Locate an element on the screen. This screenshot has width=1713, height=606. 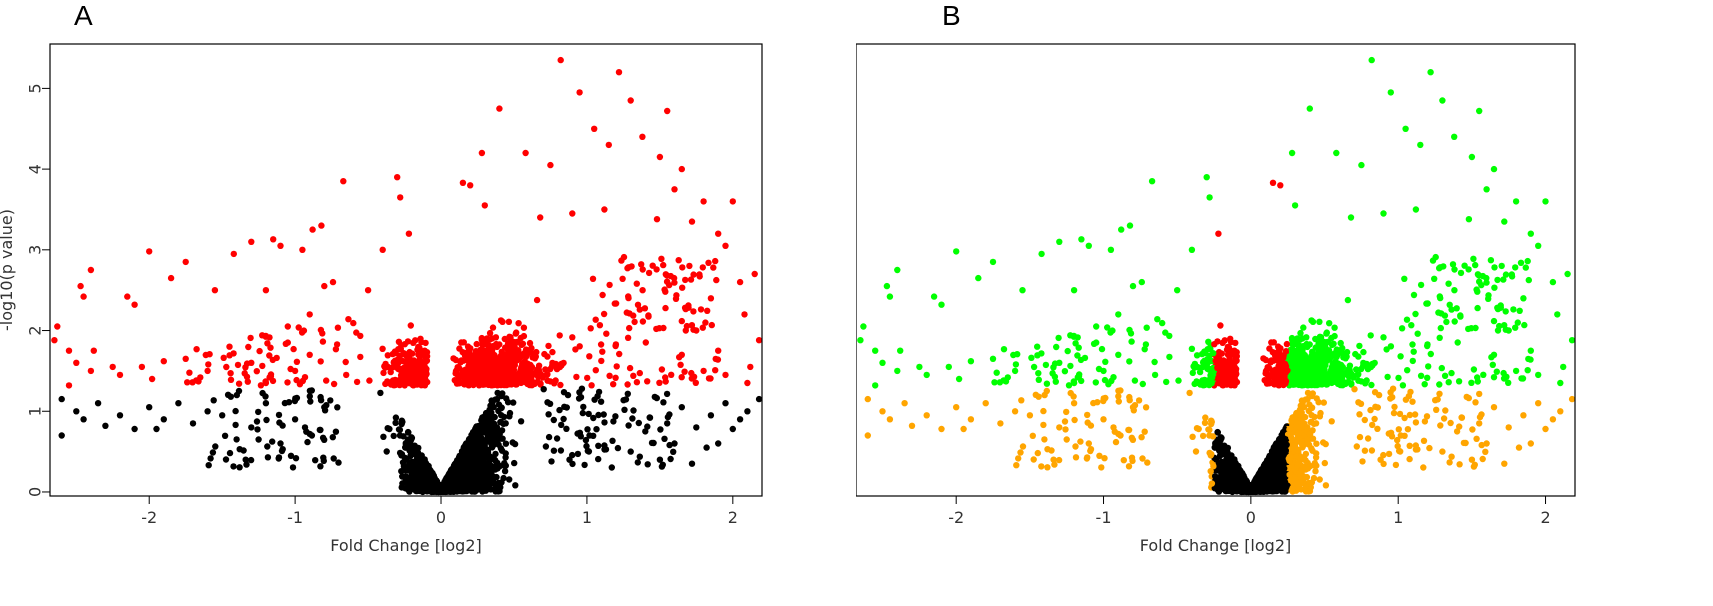
x-tick-label: -1 is located at coordinates (295, 517).